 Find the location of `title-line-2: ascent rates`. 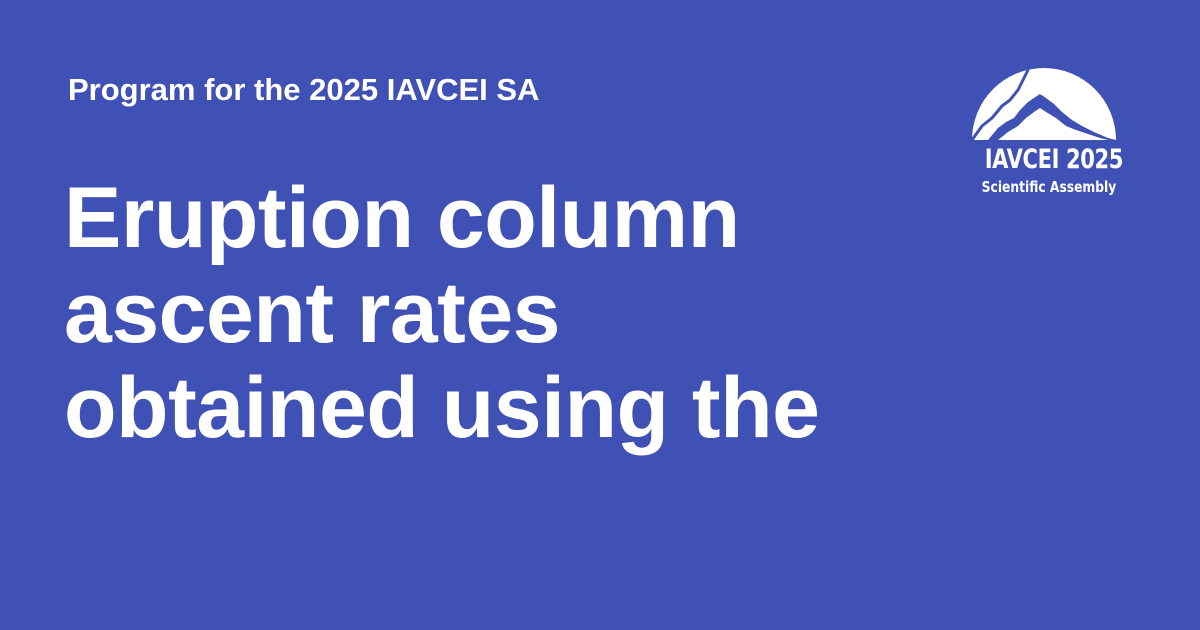

title-line-2: ascent rates is located at coordinates (312, 313).